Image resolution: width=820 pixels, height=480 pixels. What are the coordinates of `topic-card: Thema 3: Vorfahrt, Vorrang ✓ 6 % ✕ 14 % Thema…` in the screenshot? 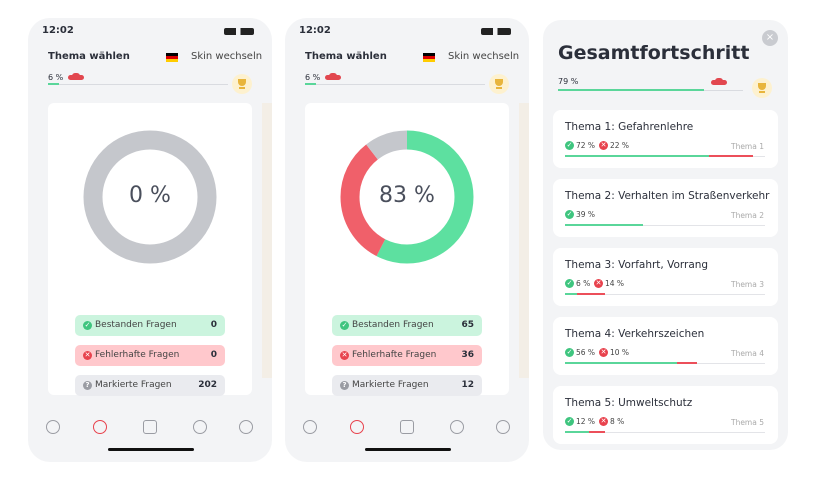 It's located at (665, 277).